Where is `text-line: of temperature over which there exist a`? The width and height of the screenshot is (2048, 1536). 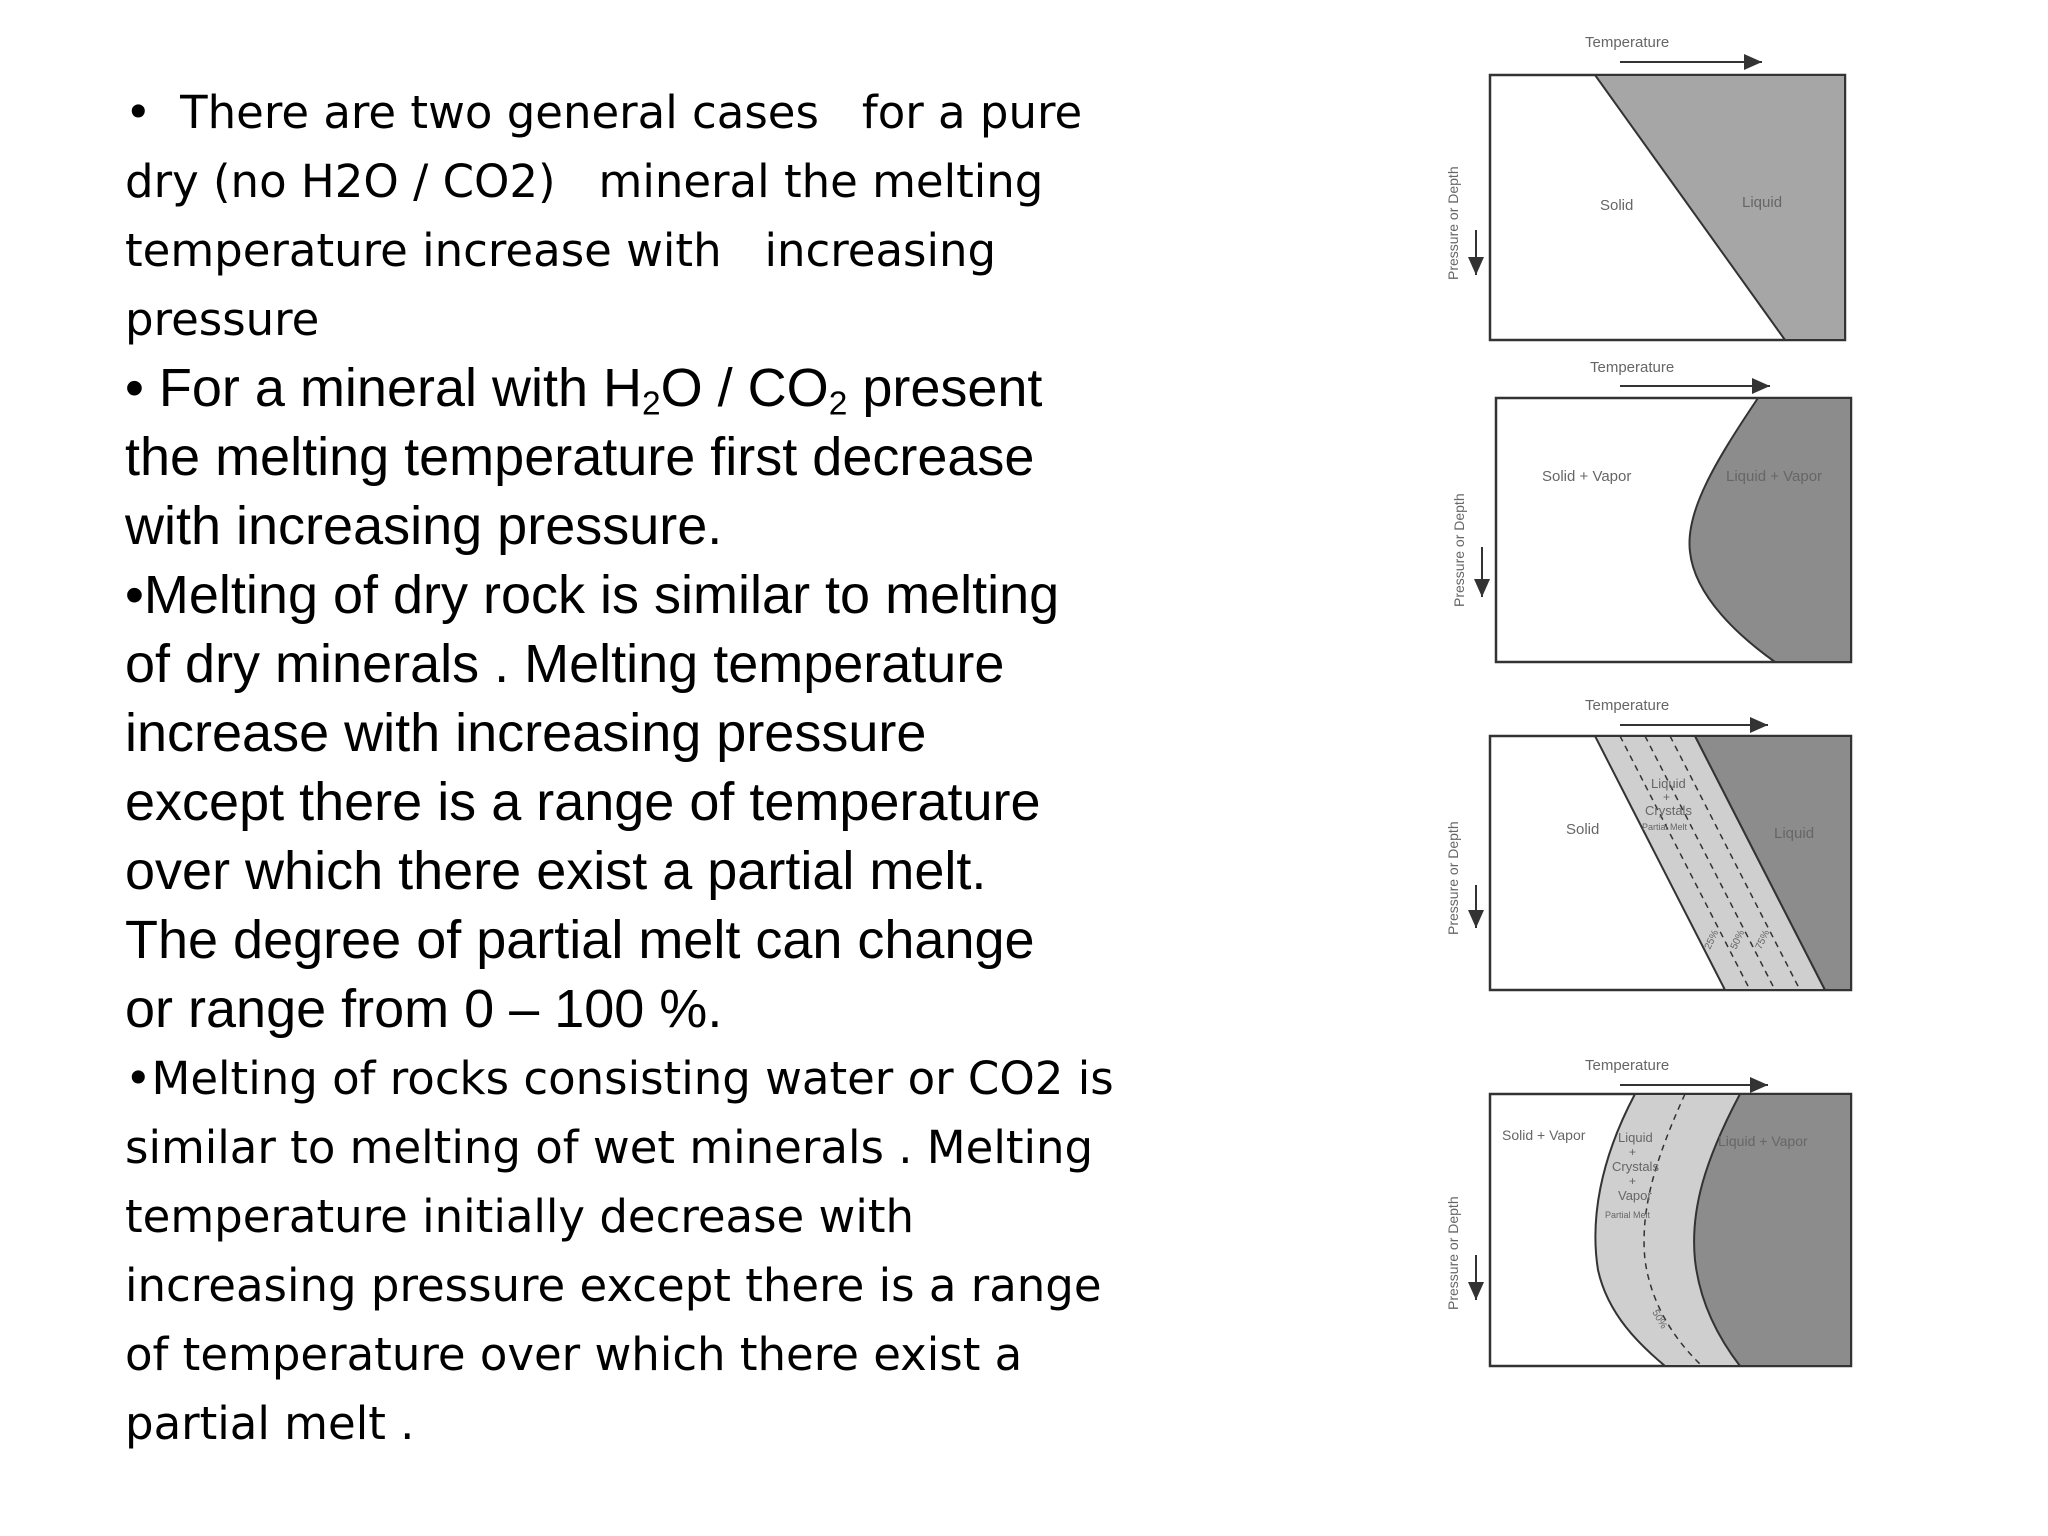
text-line: of temperature over which there exist a is located at coordinates (574, 1354).